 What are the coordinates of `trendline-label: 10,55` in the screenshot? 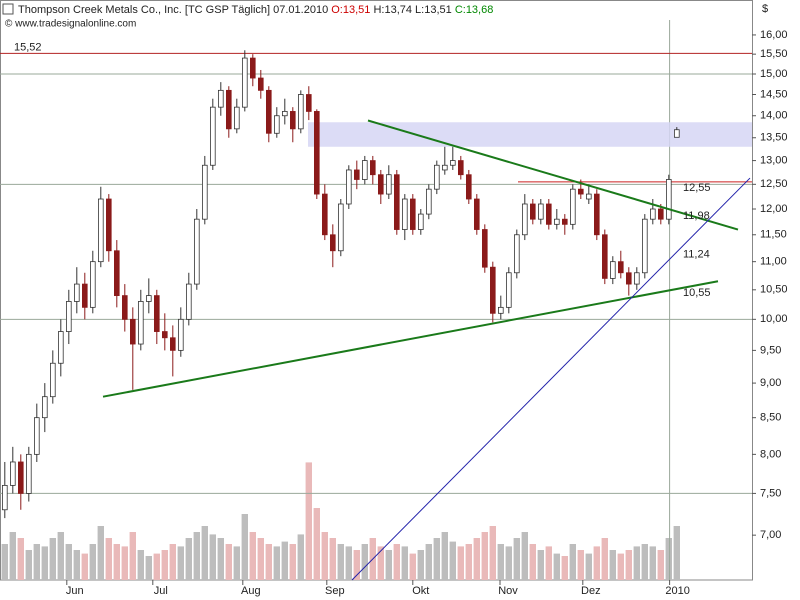 It's located at (697, 293).